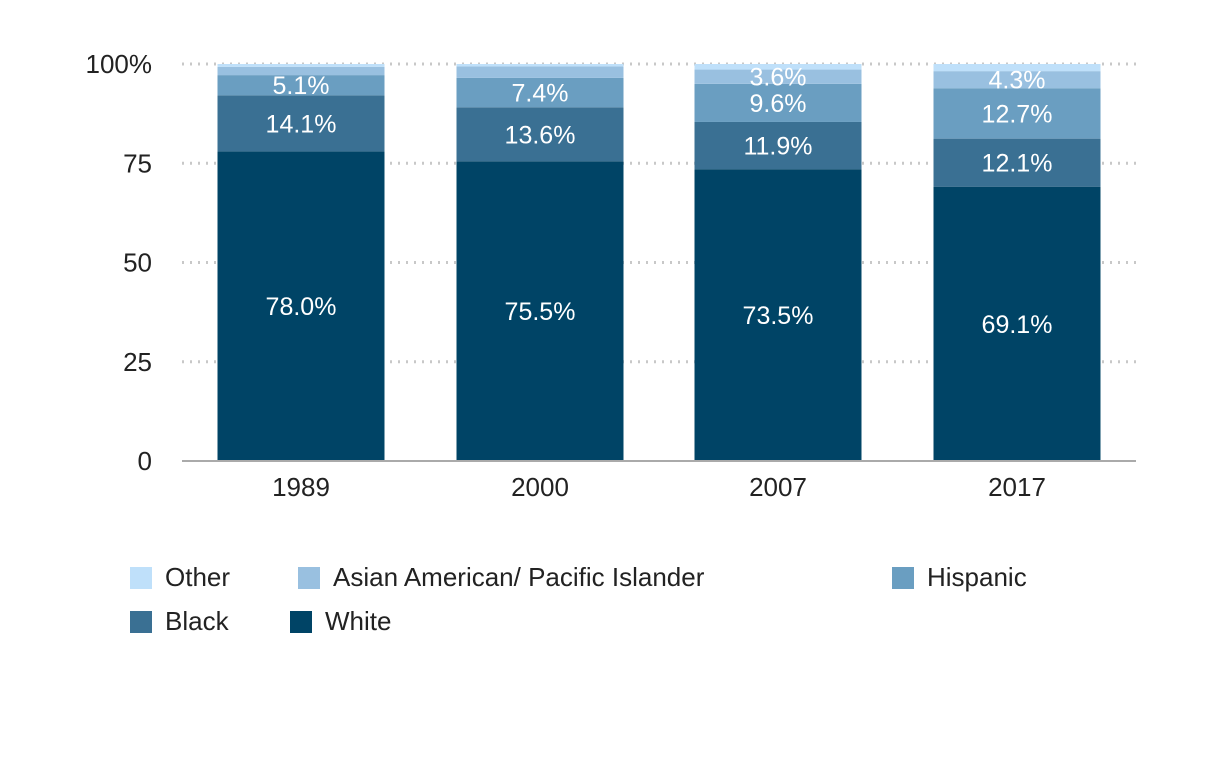  I want to click on legend-item: White, so click(340, 621).